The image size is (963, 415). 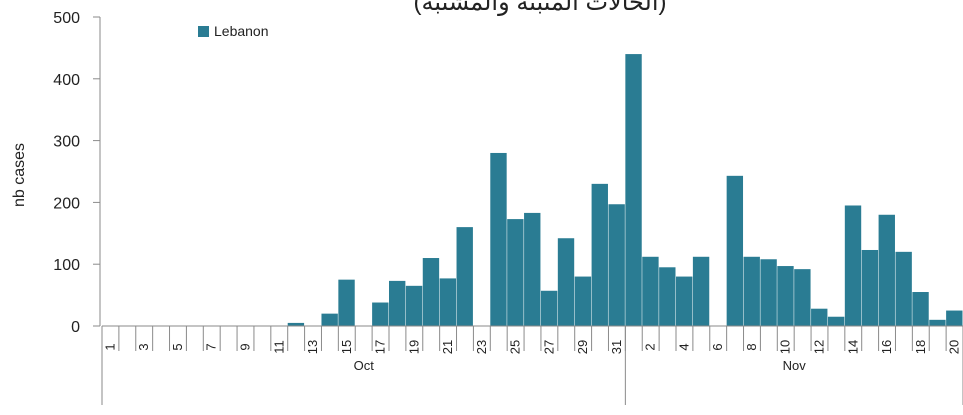 I want to click on x-tick-label: 18, so click(x=920, y=347).